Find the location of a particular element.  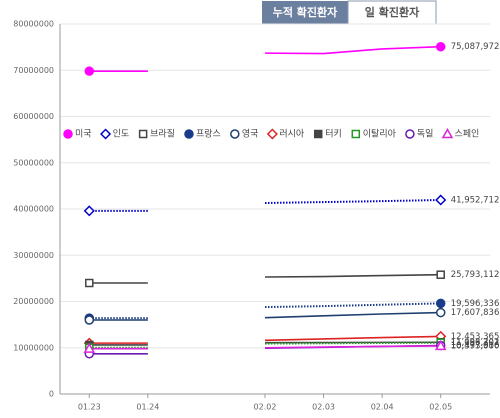

x-tick-label: 01.23 is located at coordinates (89, 407).